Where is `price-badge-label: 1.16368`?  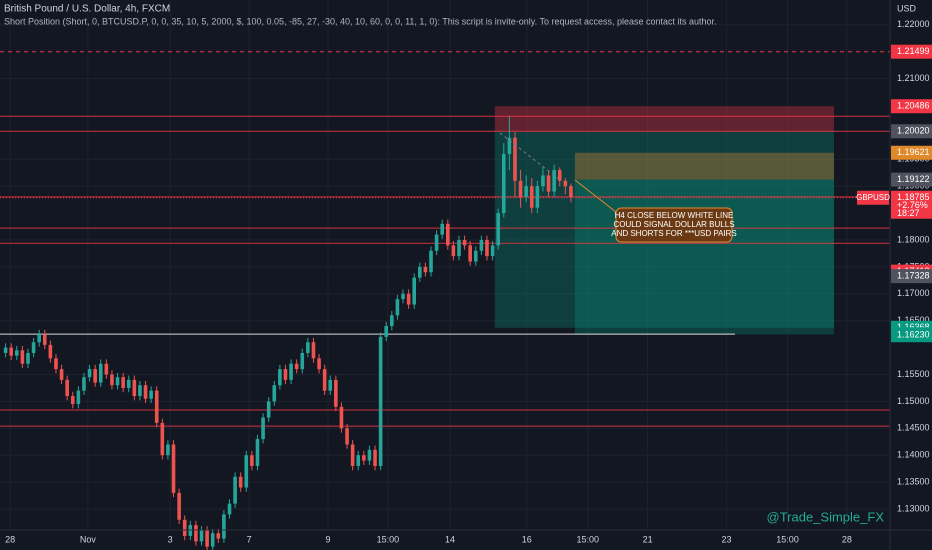
price-badge-label: 1.16368 is located at coordinates (913, 327).